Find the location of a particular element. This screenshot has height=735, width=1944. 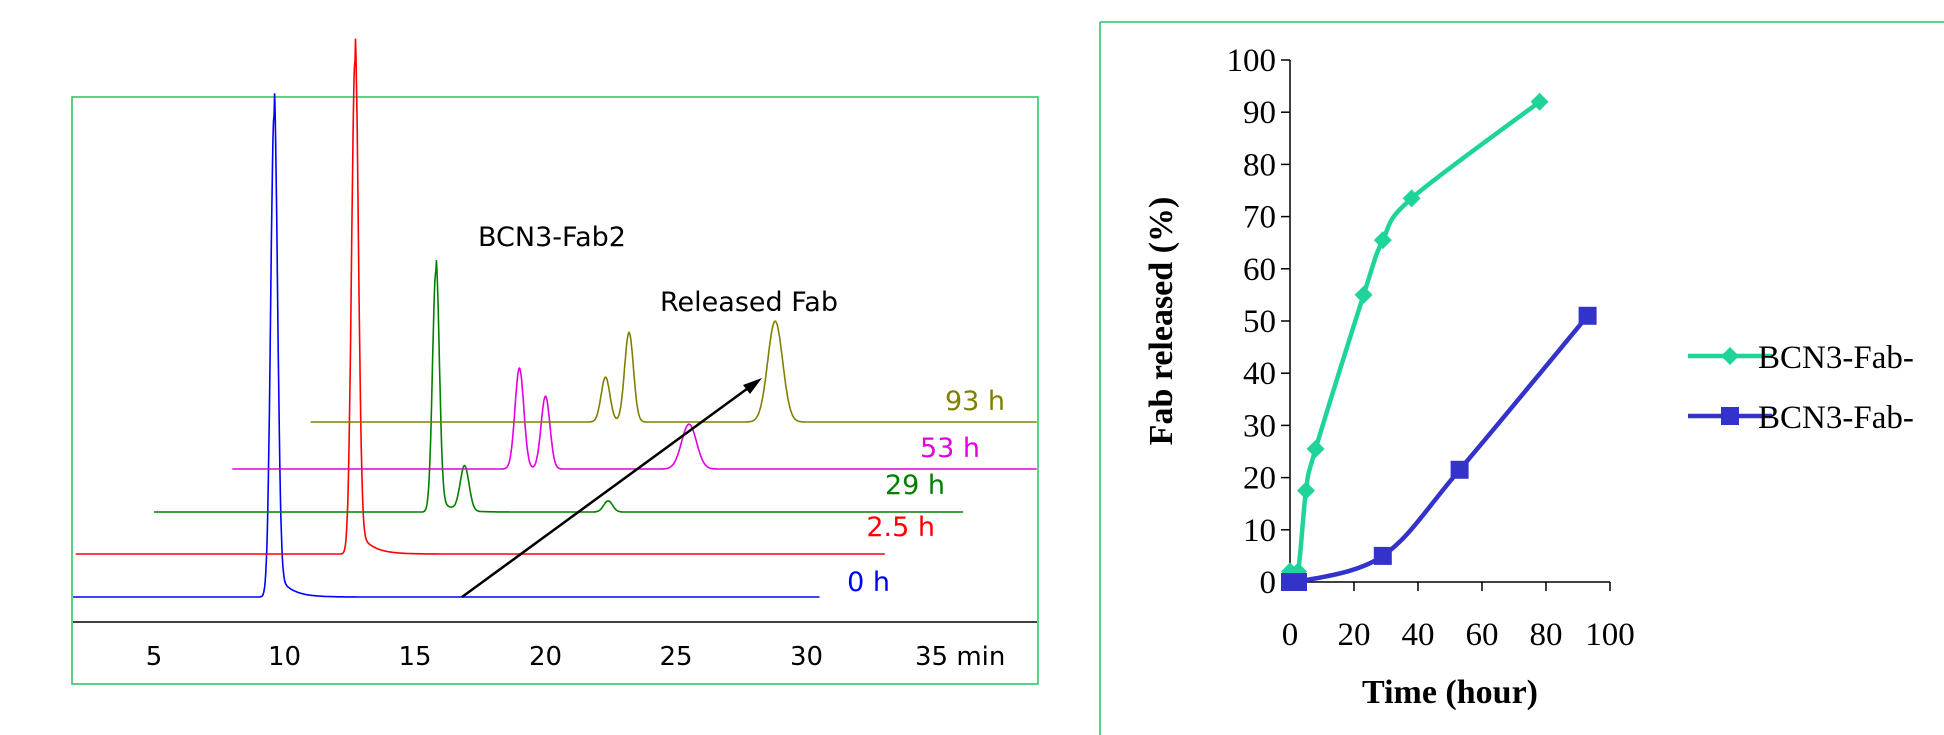

chromatogram-tick-label: 30 is located at coordinates (806, 657).